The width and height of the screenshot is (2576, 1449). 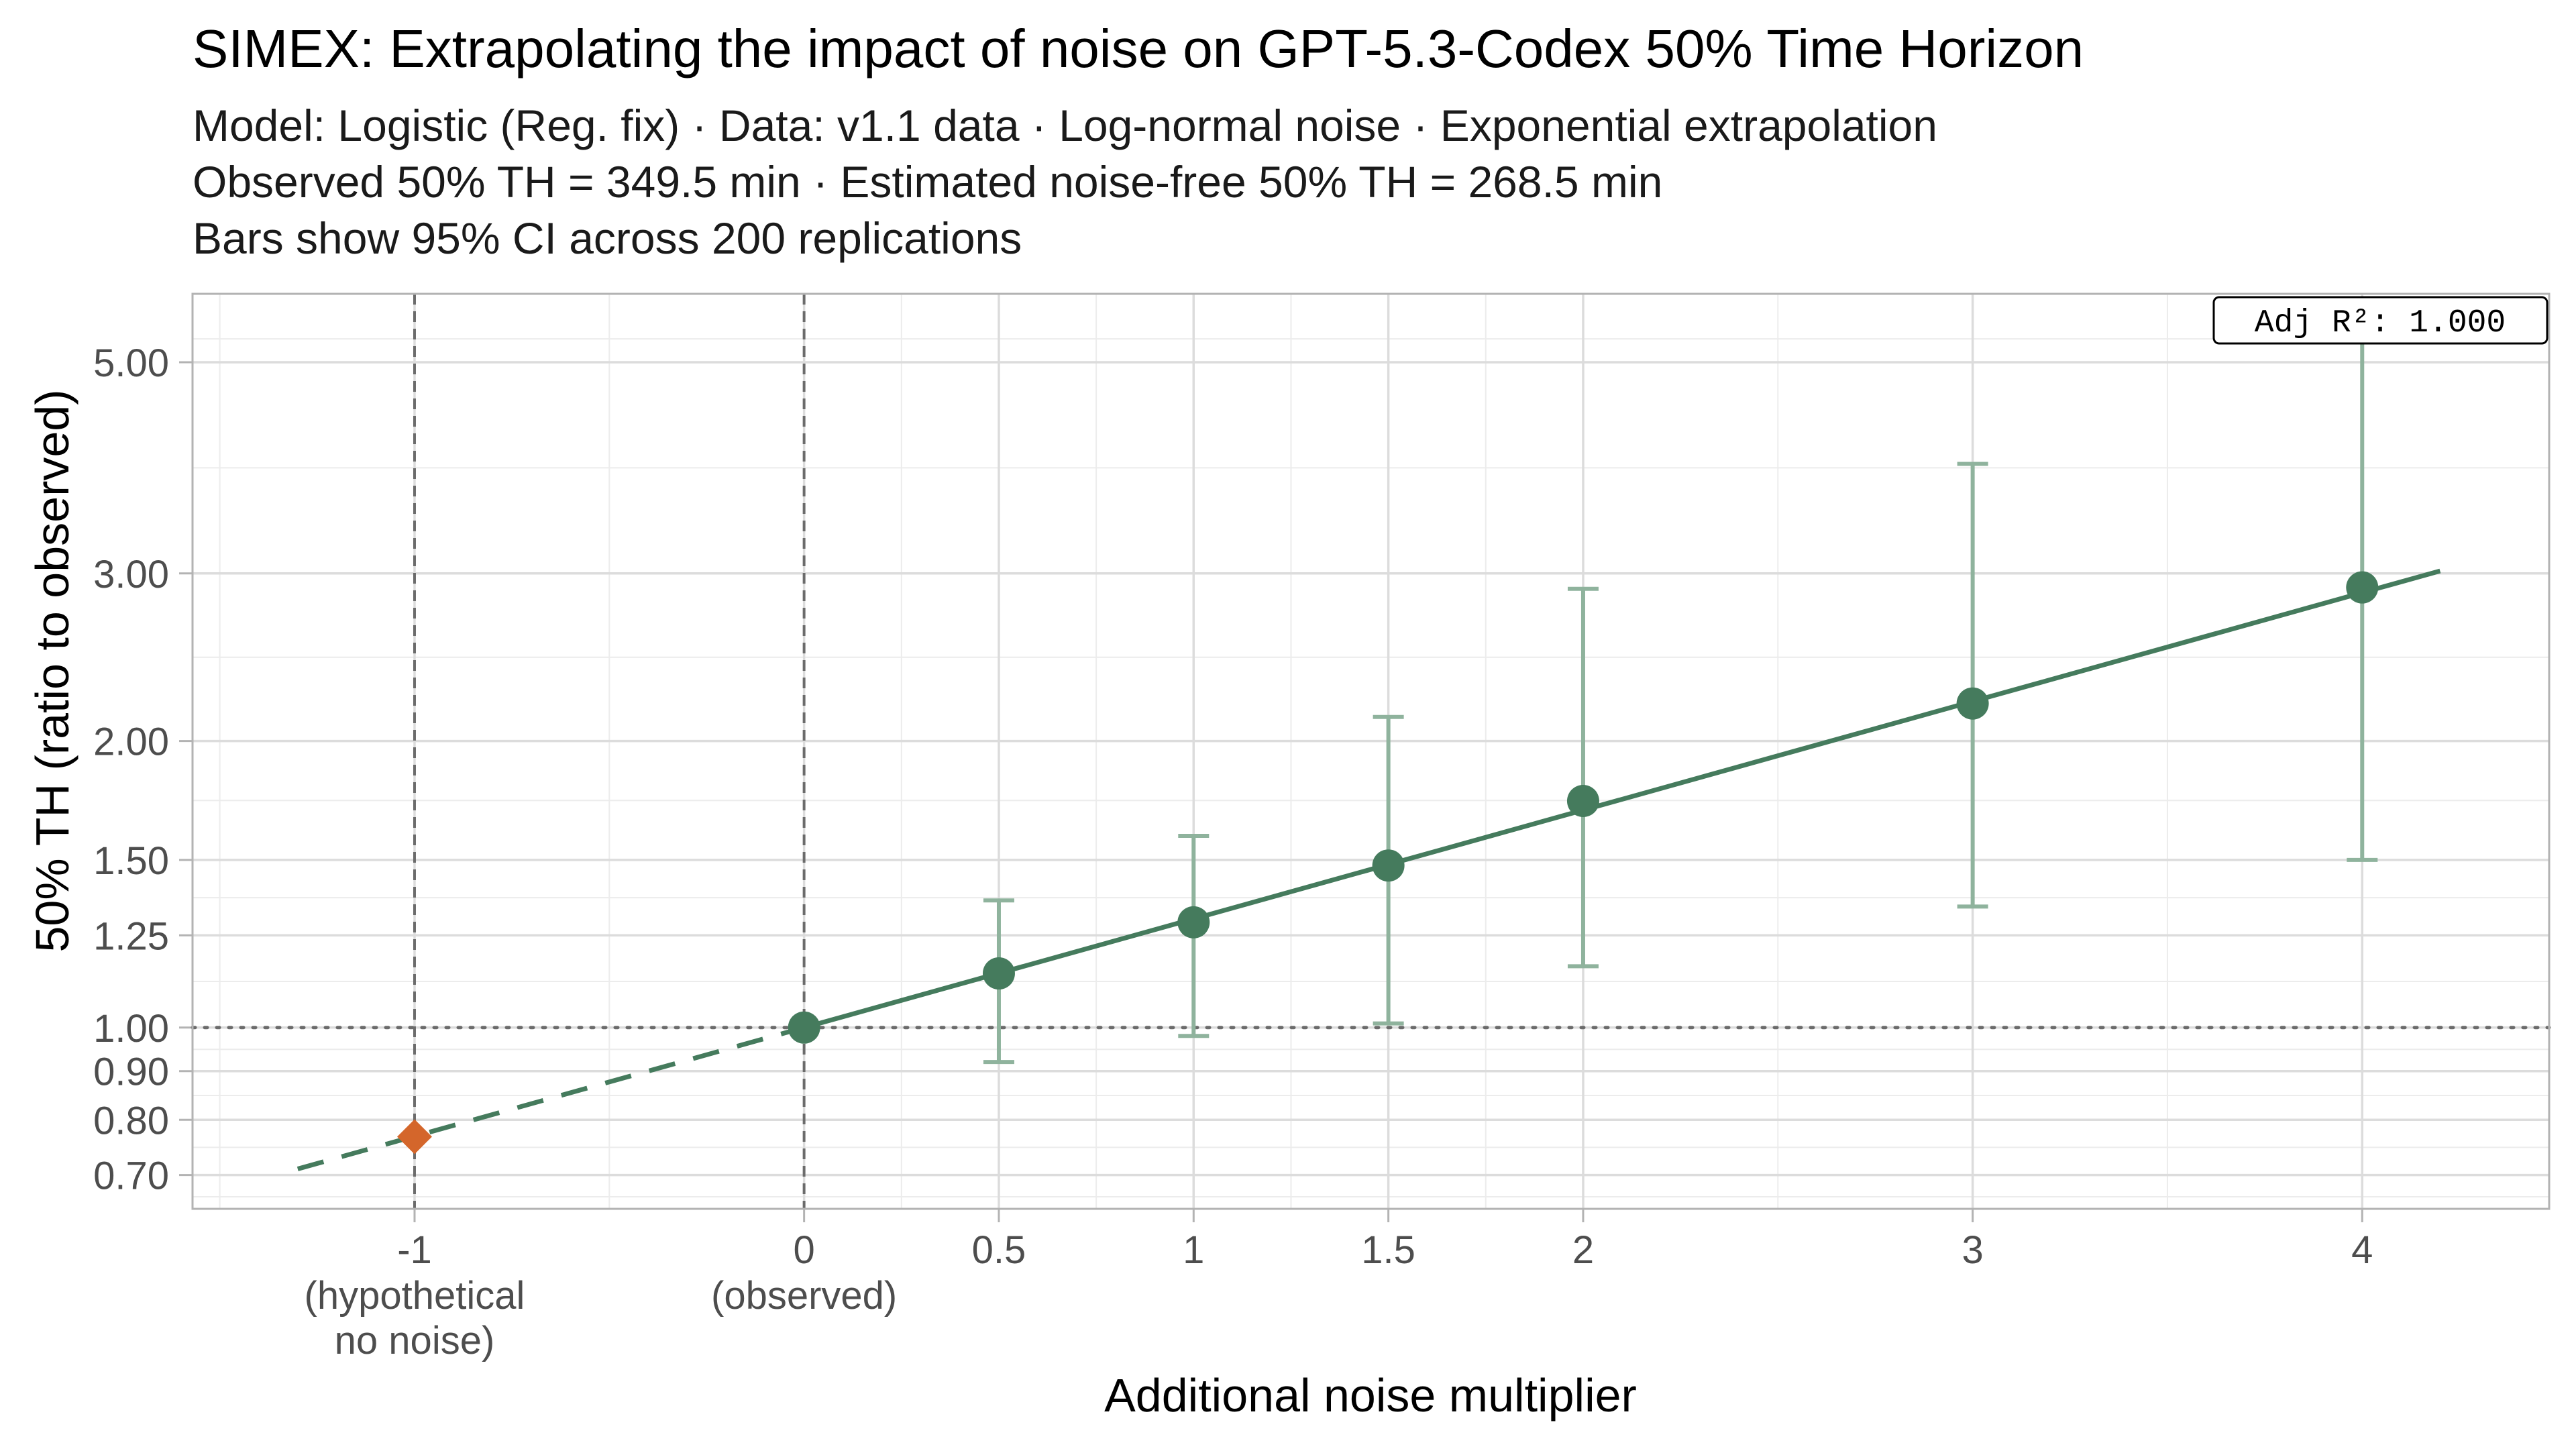 What do you see at coordinates (607, 238) in the screenshot?
I see `chart-subtitle-line-3: Bars show 95% CI across 200 replications` at bounding box center [607, 238].